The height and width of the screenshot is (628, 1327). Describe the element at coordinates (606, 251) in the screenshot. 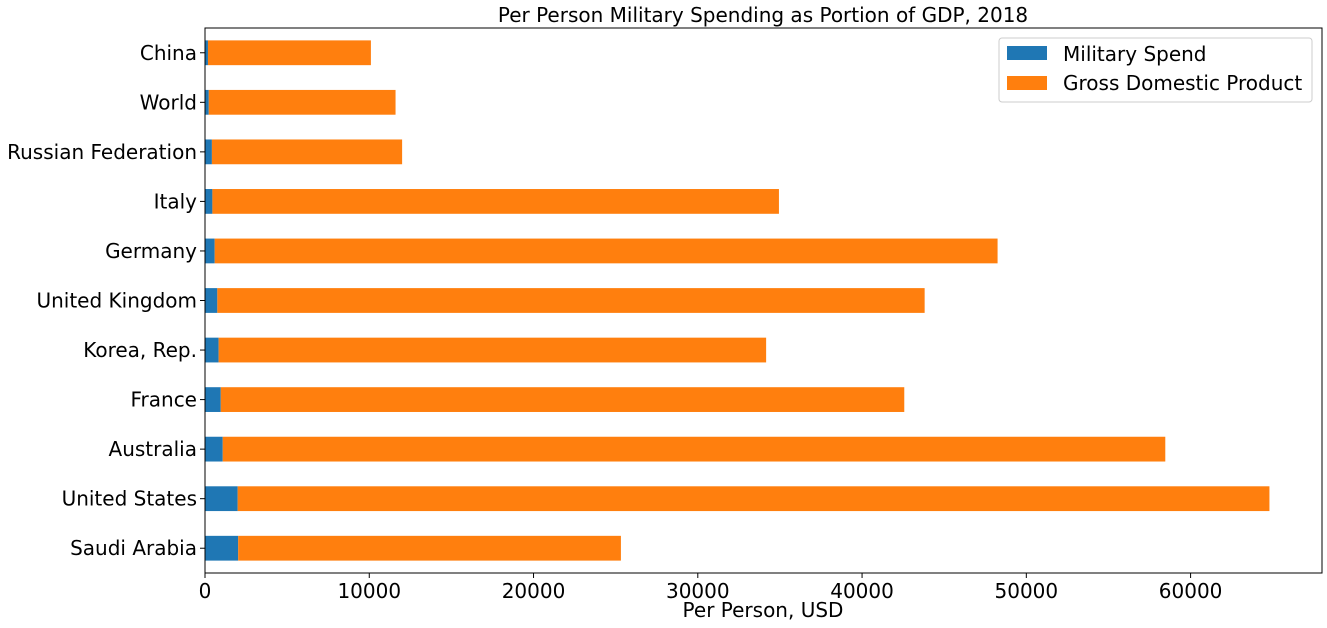

I see `bar-gross-domestic-product-germany` at that location.